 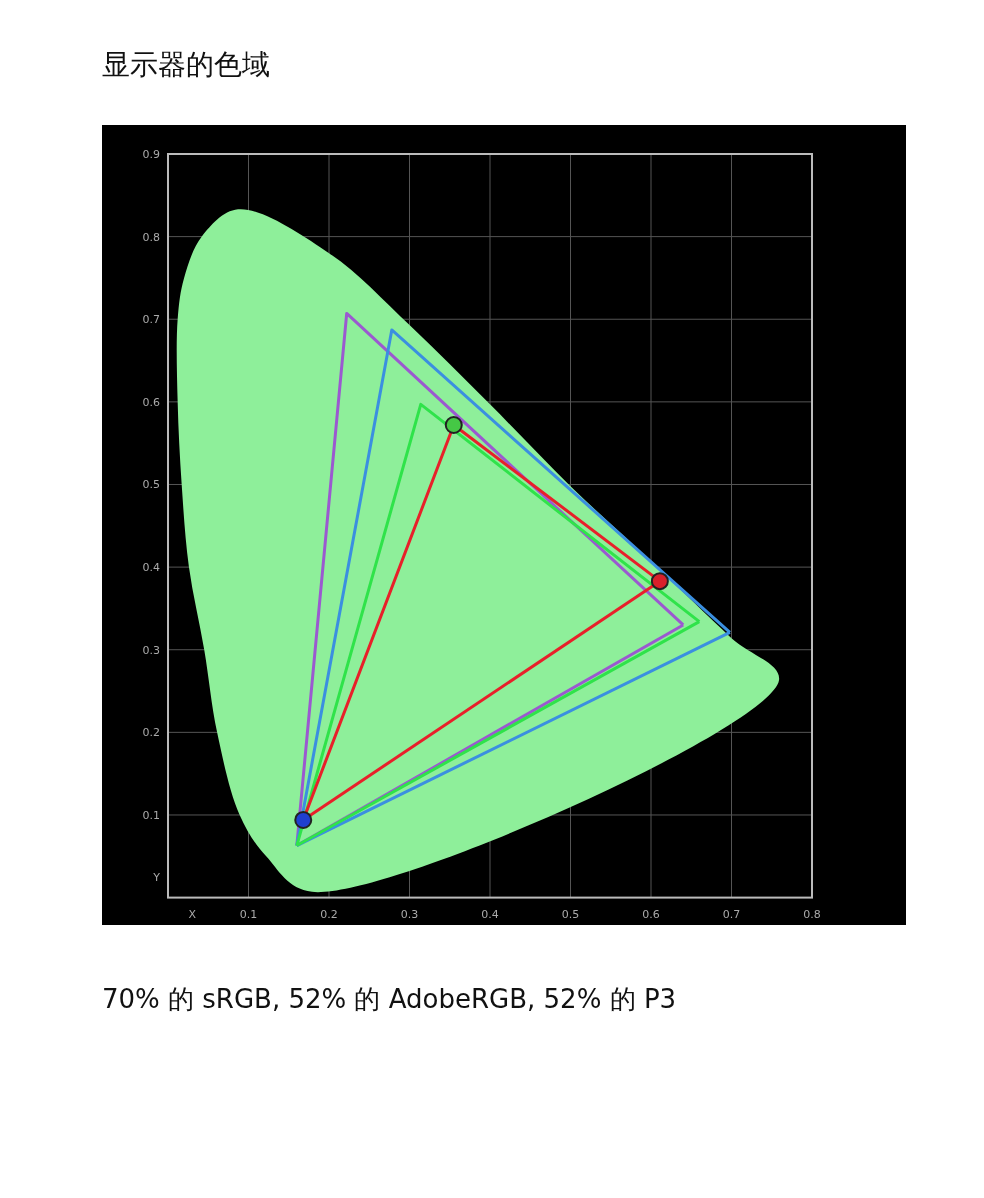 What do you see at coordinates (731, 914) in the screenshot?
I see `x-tick-label: 0.7` at bounding box center [731, 914].